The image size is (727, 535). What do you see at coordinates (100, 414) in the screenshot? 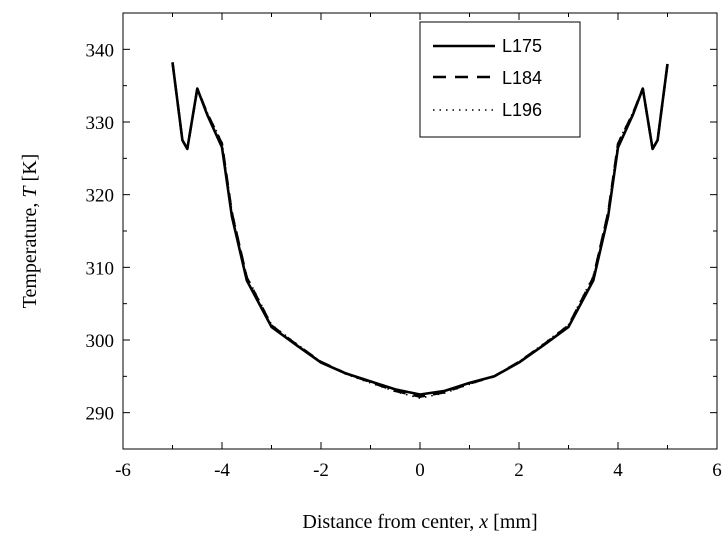
I see `y-tick-label: 290` at bounding box center [100, 414].